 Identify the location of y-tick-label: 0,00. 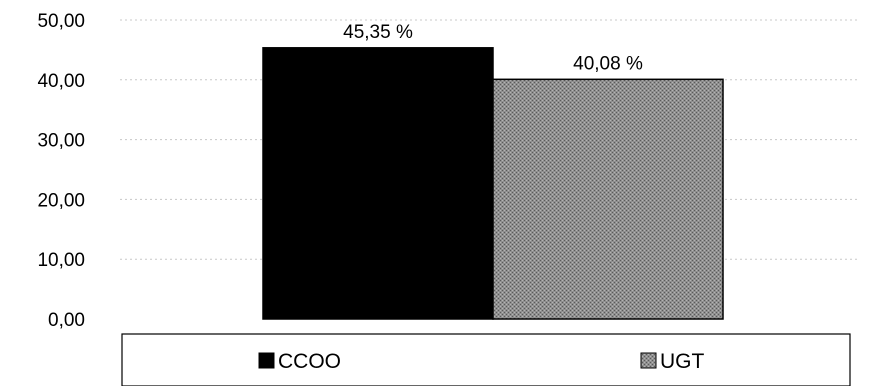
(66, 320).